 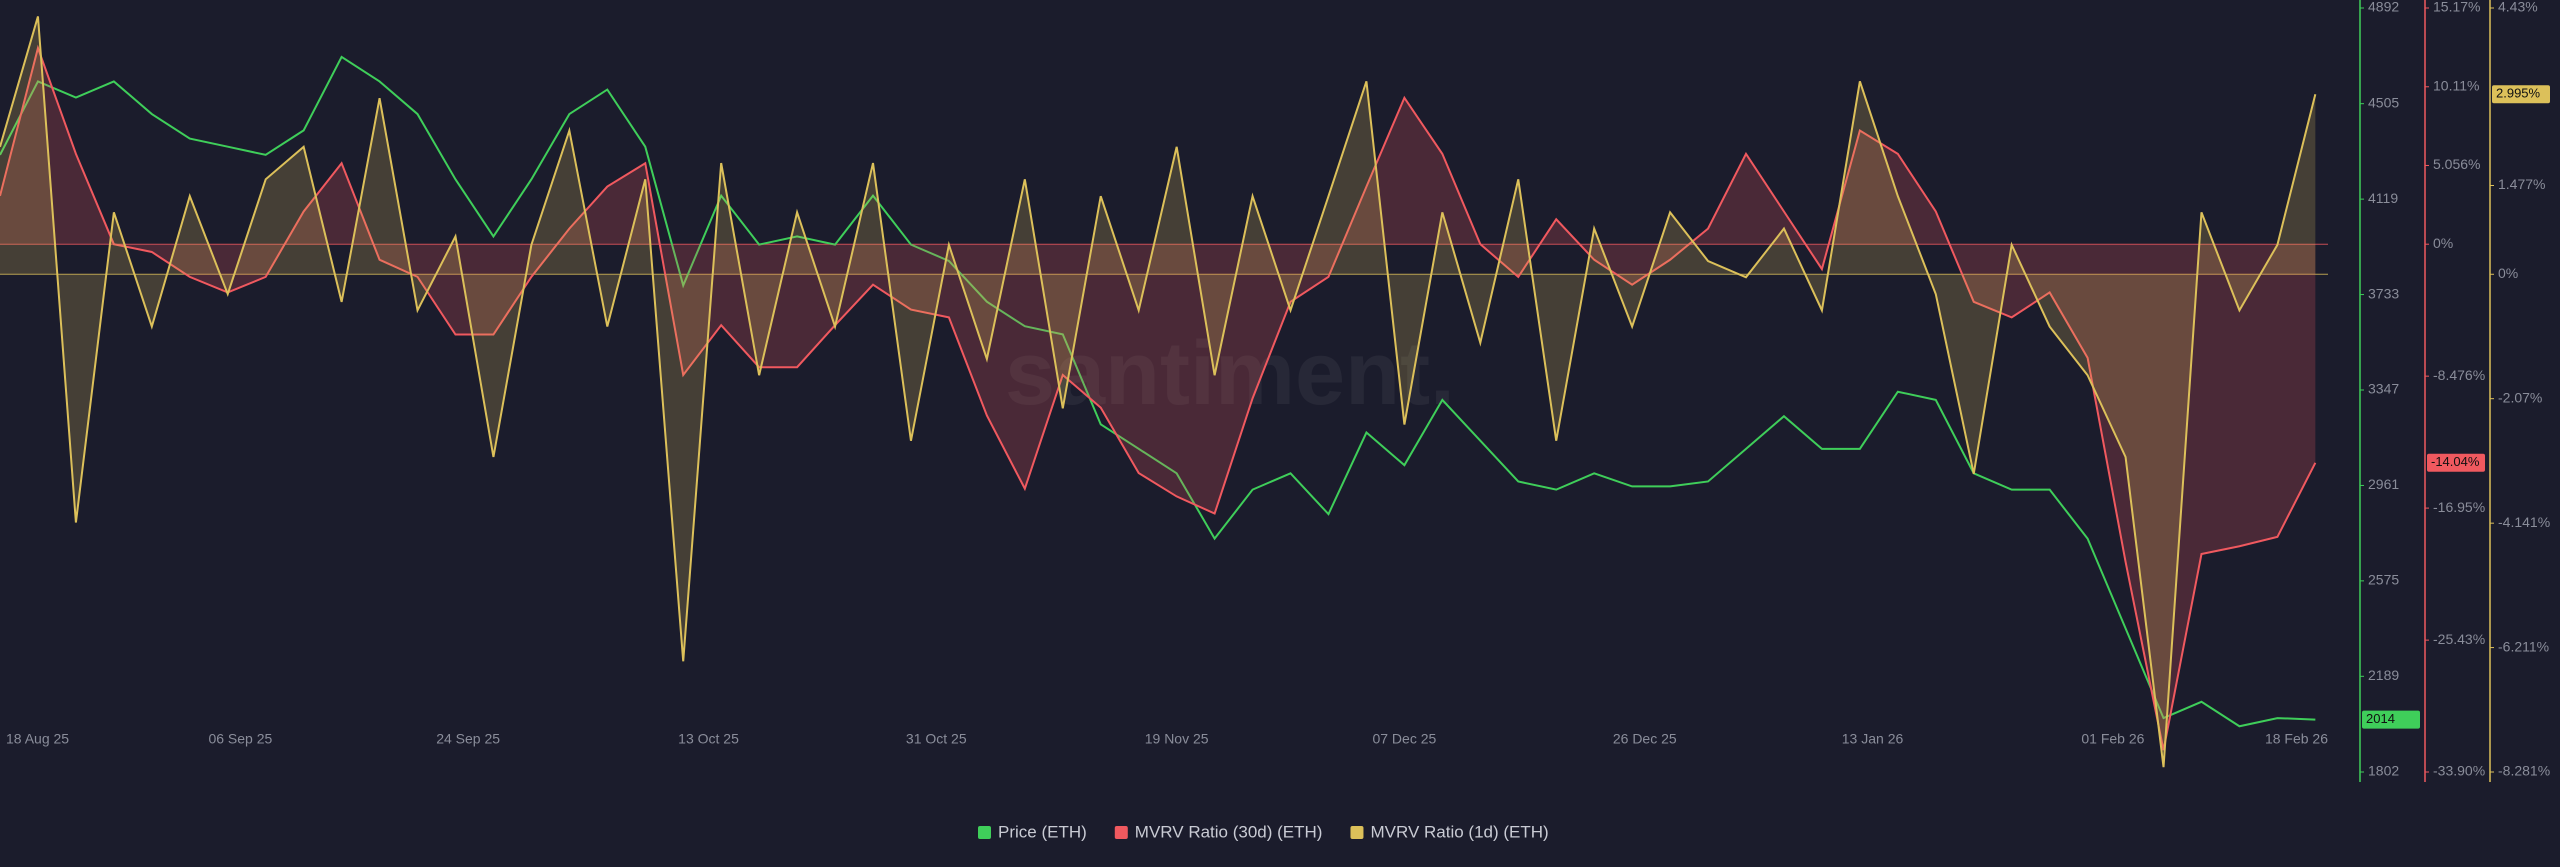 I want to click on y-tick-label: -8.281%, so click(x=2524, y=771).